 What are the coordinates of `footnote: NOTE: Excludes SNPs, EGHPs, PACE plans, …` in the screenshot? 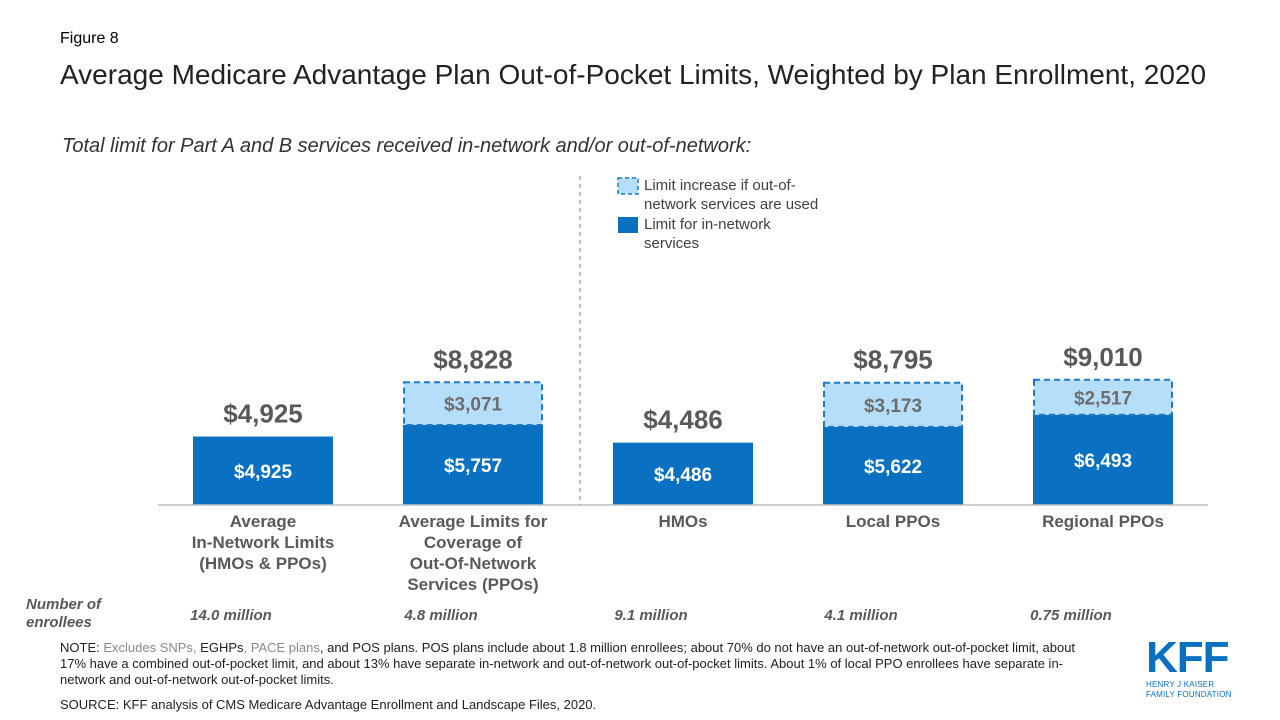 It's located at (580, 664).